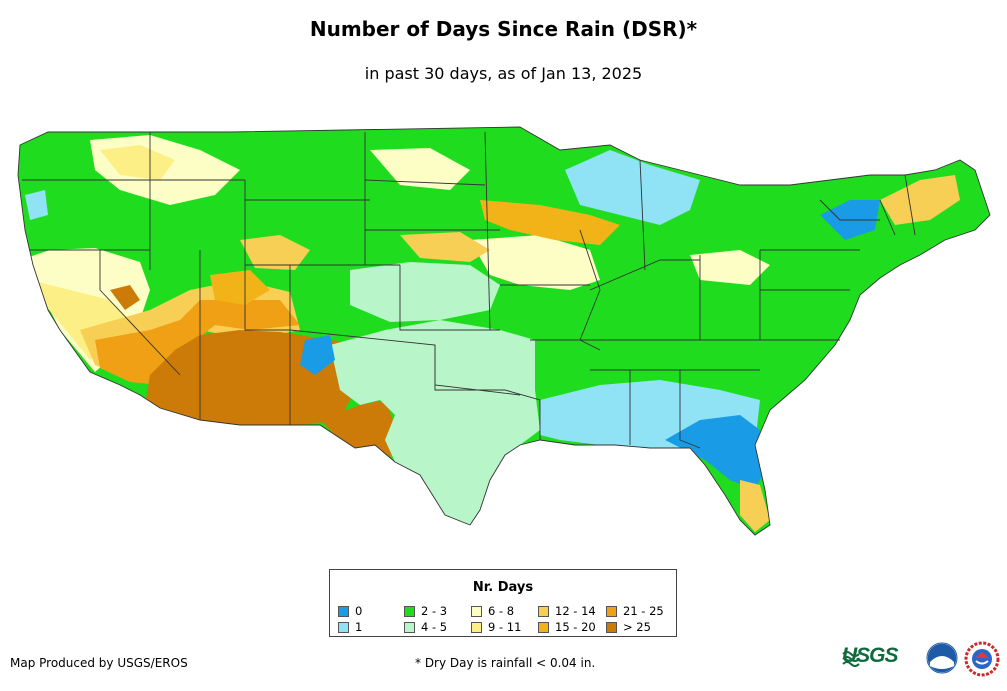 Image resolution: width=1007 pixels, height=691 pixels. What do you see at coordinates (350, 627) in the screenshot?
I see `legend-item-1: 1` at bounding box center [350, 627].